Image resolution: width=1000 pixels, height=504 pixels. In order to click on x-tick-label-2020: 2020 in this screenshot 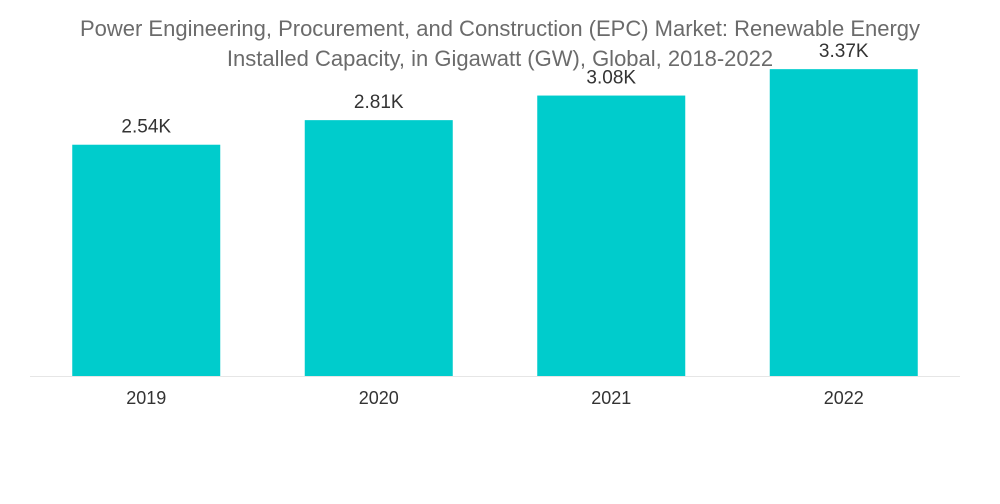, I will do `click(379, 398)`.